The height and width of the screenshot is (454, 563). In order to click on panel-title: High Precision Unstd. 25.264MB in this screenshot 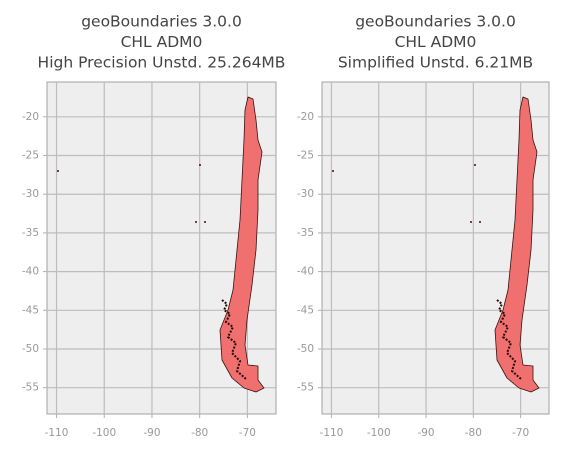, I will do `click(162, 63)`.